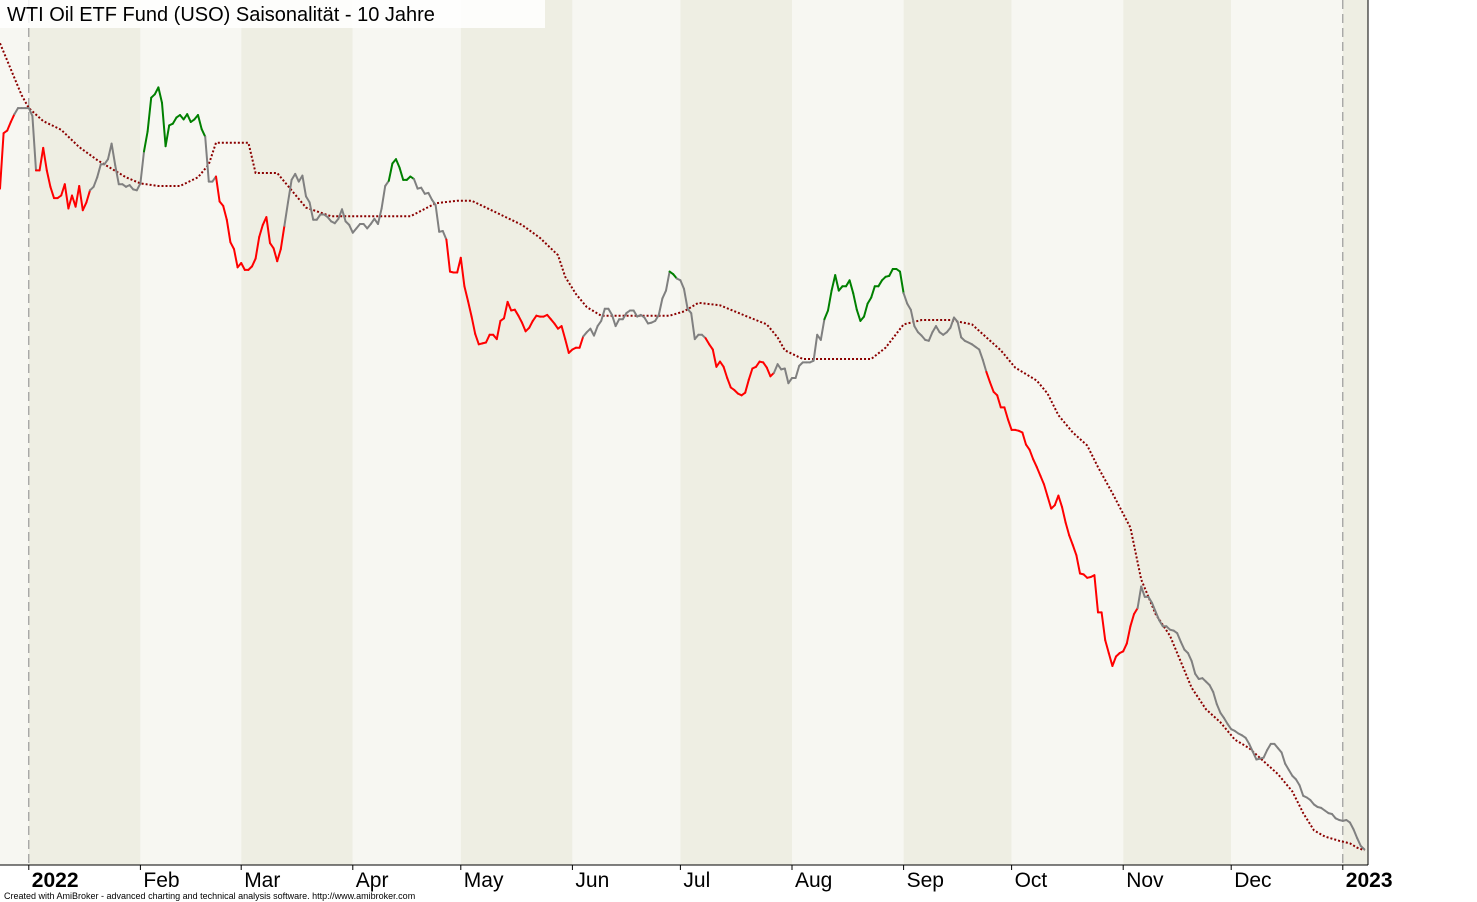 The width and height of the screenshot is (1477, 902). I want to click on x-tick-label: May, so click(484, 880).